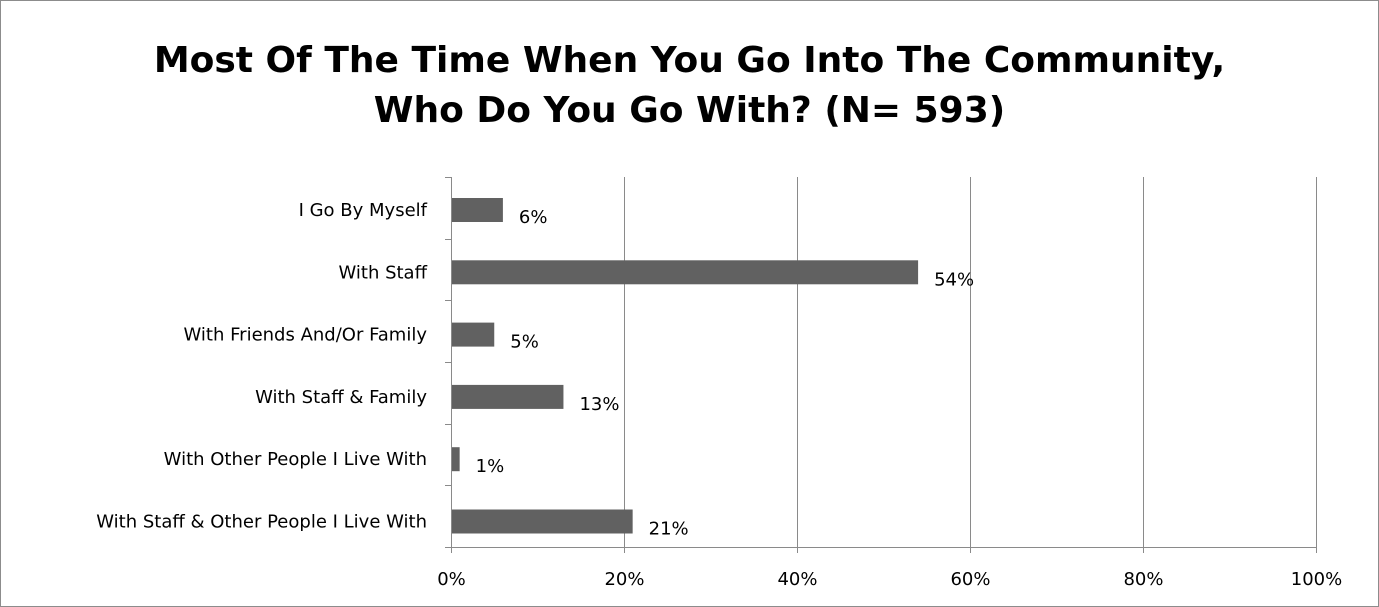 Image resolution: width=1379 pixels, height=607 pixels. I want to click on category-label-1: I Go By Myself, so click(363, 210).